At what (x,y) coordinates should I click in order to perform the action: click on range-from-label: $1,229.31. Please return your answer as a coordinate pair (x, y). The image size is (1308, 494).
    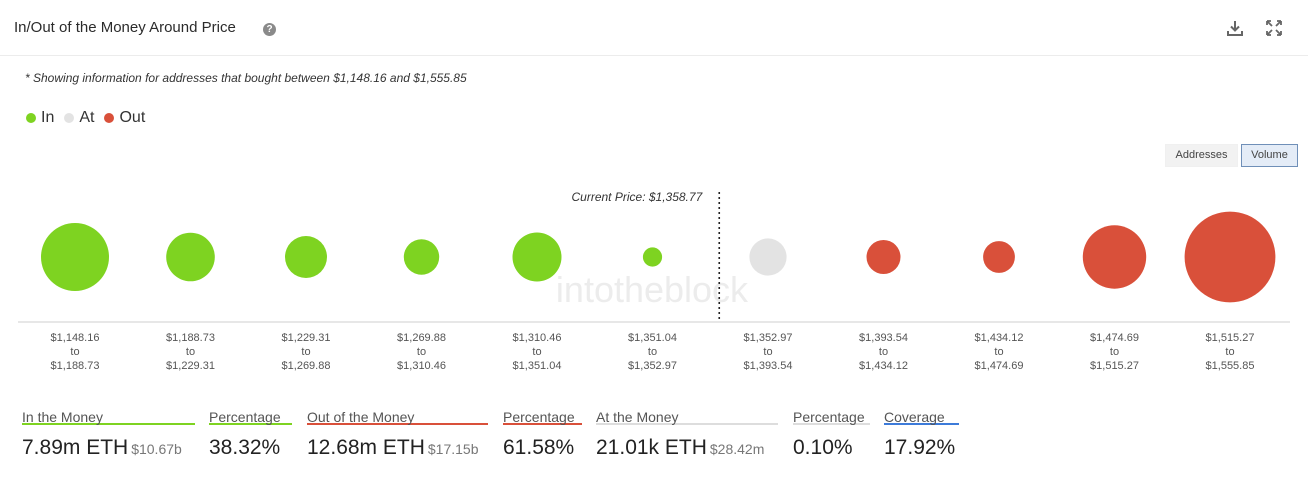
    Looking at the image, I should click on (306, 338).